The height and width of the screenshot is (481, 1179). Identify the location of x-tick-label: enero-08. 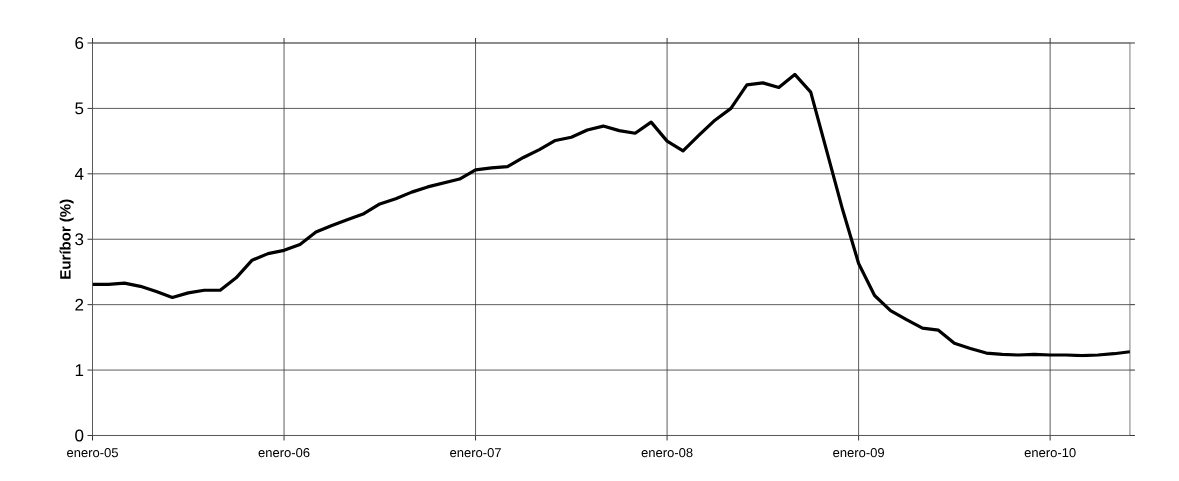
(667, 453).